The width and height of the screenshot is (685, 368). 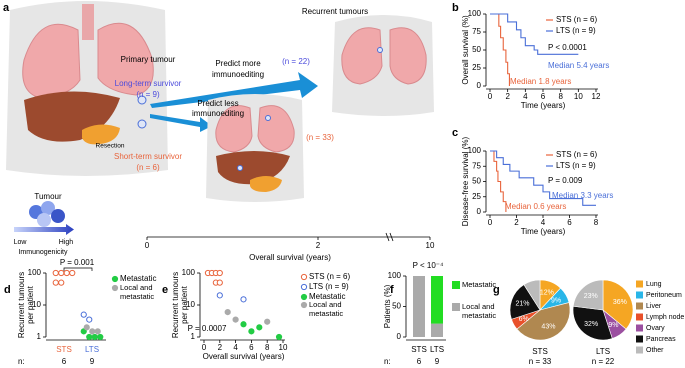 What do you see at coordinates (547, 293) in the screenshot?
I see `value-label: 12%` at bounding box center [547, 293].